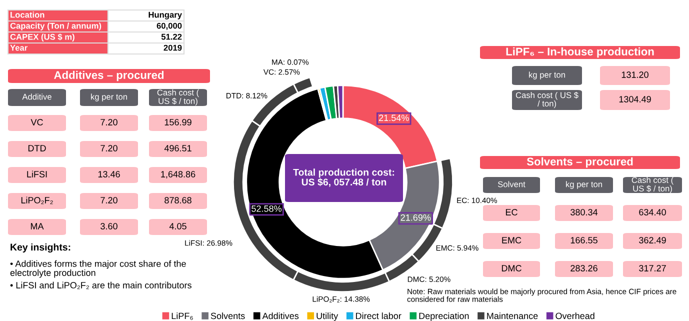  What do you see at coordinates (173, 47) in the screenshot?
I see `text: 2019` at bounding box center [173, 47].